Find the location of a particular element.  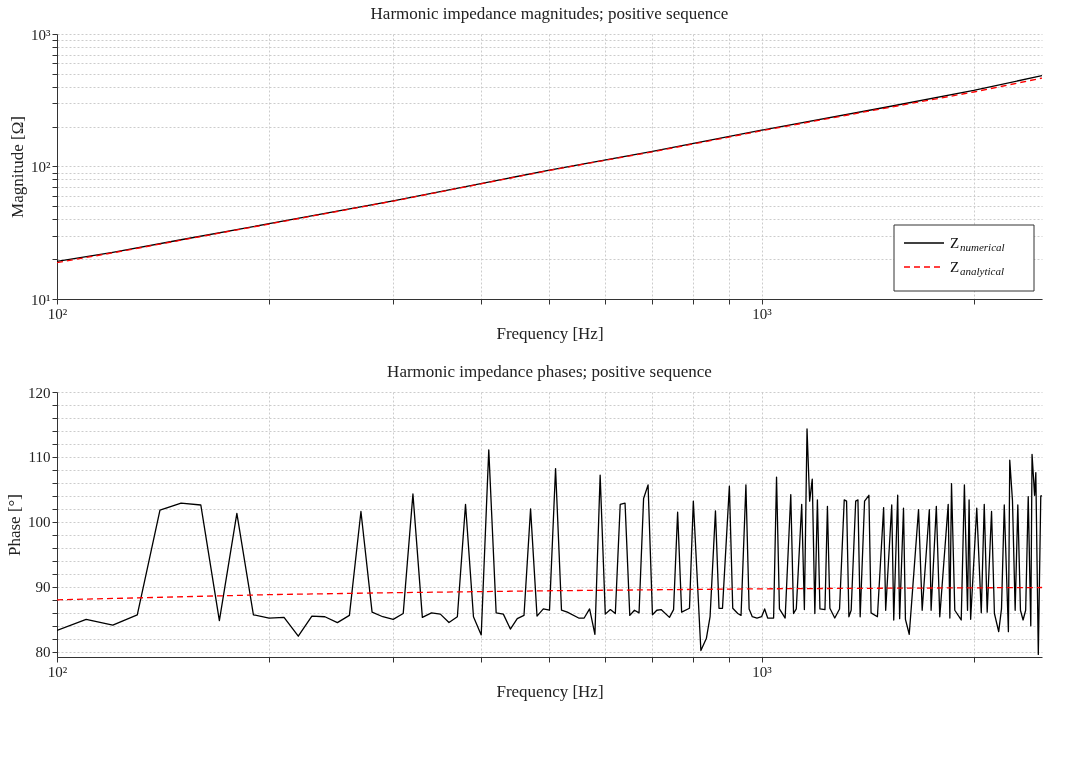

y-tick-label: 10³ is located at coordinates (41, 34).